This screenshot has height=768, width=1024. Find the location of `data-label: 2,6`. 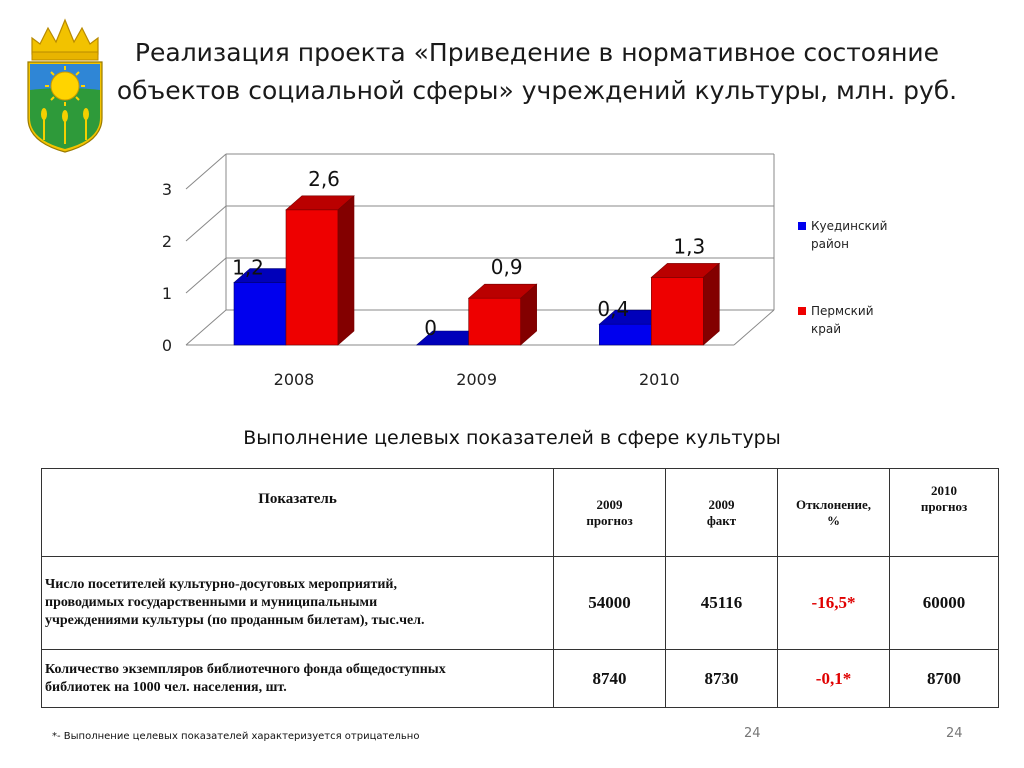

data-label: 2,6 is located at coordinates (324, 179).